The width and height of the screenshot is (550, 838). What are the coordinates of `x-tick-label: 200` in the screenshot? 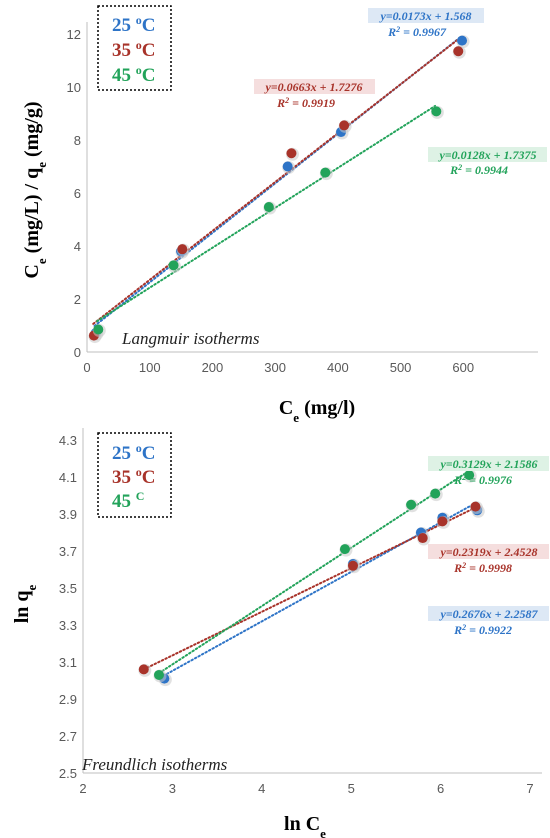 It's located at (213, 367).